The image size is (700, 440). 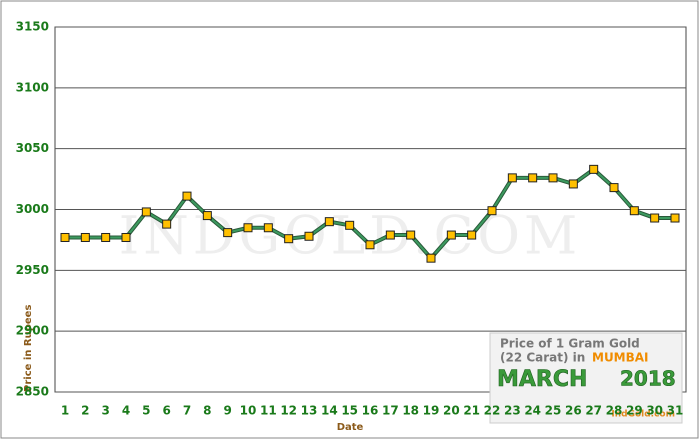 I want to click on y-tick-label: 2950, so click(x=32, y=270).